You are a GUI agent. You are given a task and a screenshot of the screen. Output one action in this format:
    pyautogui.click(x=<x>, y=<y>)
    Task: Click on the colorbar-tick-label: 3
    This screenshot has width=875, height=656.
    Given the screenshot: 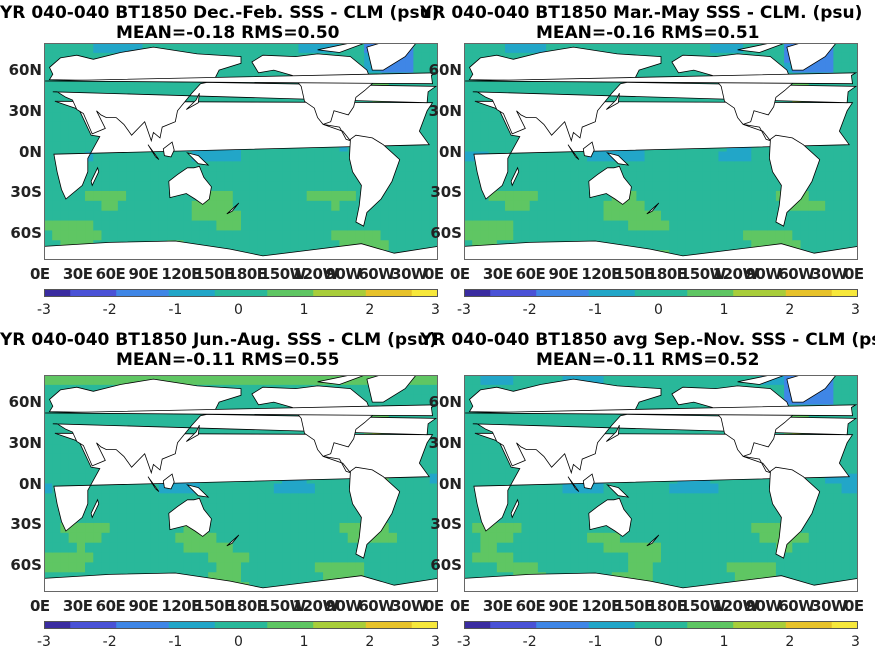 What is the action you would take?
    pyautogui.click(x=855, y=642)
    